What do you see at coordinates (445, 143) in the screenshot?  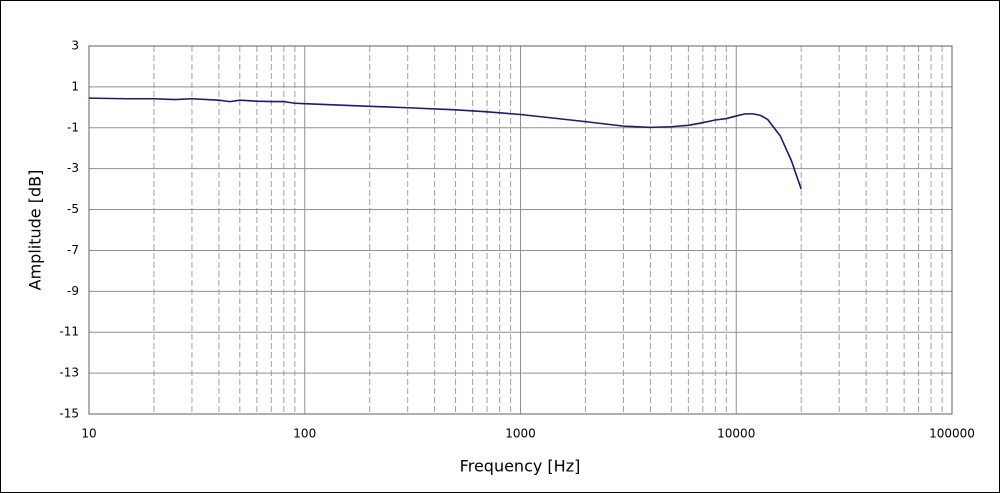 I see `data-line` at bounding box center [445, 143].